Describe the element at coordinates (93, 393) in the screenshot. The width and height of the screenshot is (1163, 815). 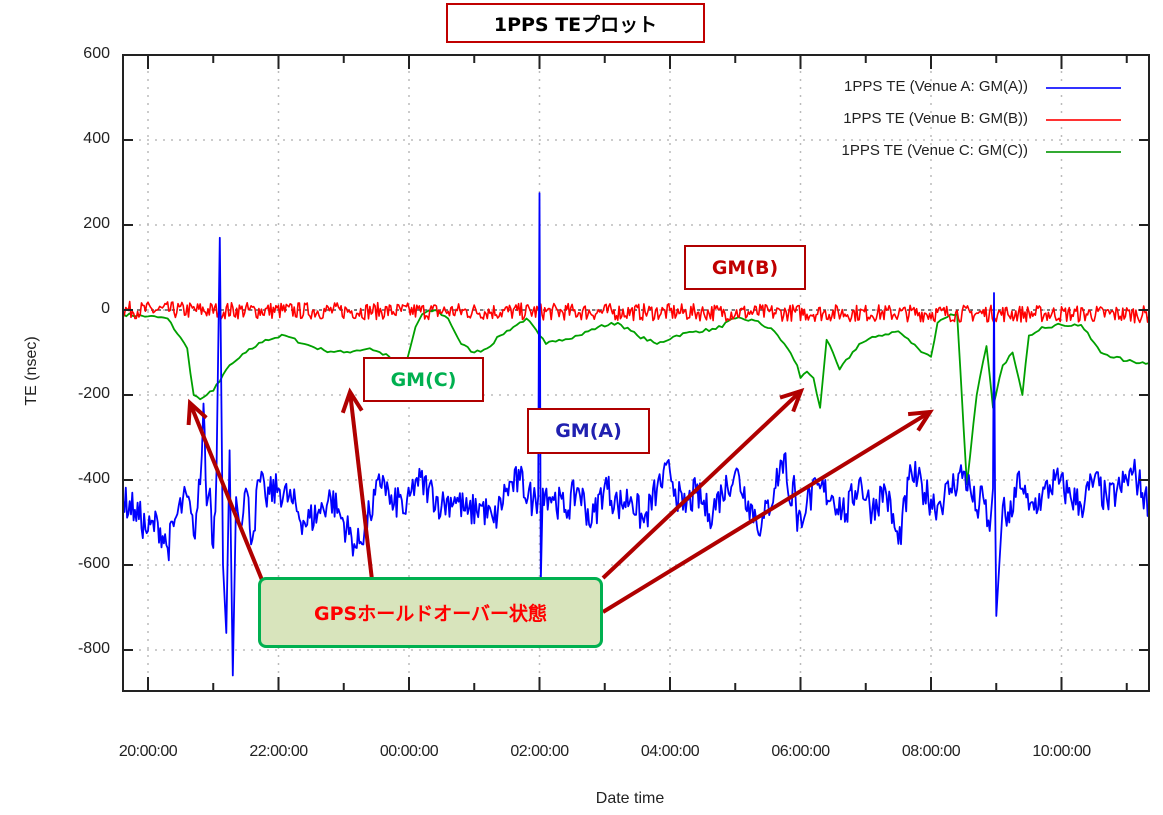
I see `y-tick-label: -200` at that location.